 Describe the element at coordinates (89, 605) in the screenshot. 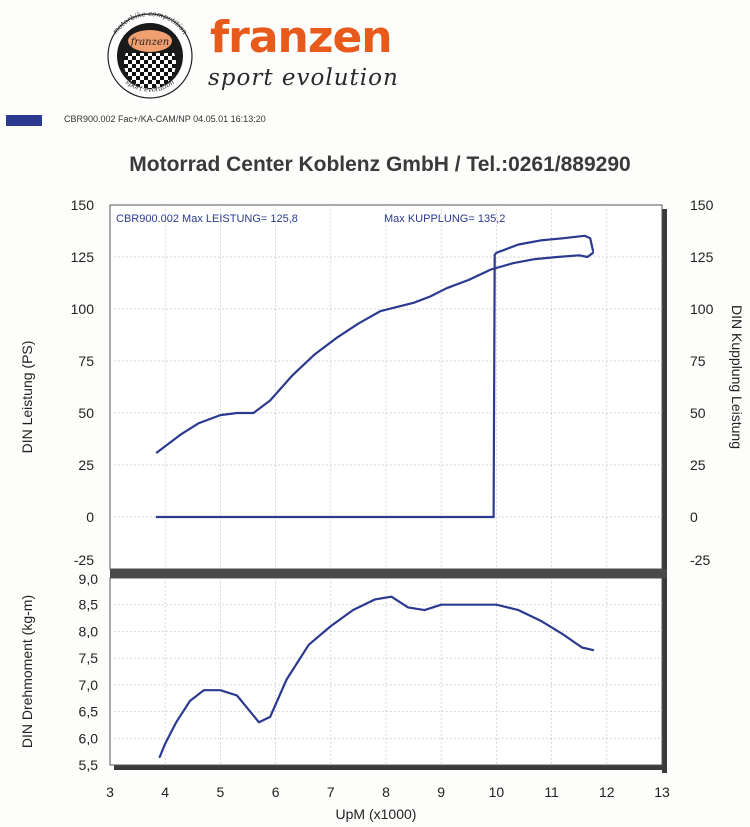

I see `torque-ytick-label: 8,5` at that location.